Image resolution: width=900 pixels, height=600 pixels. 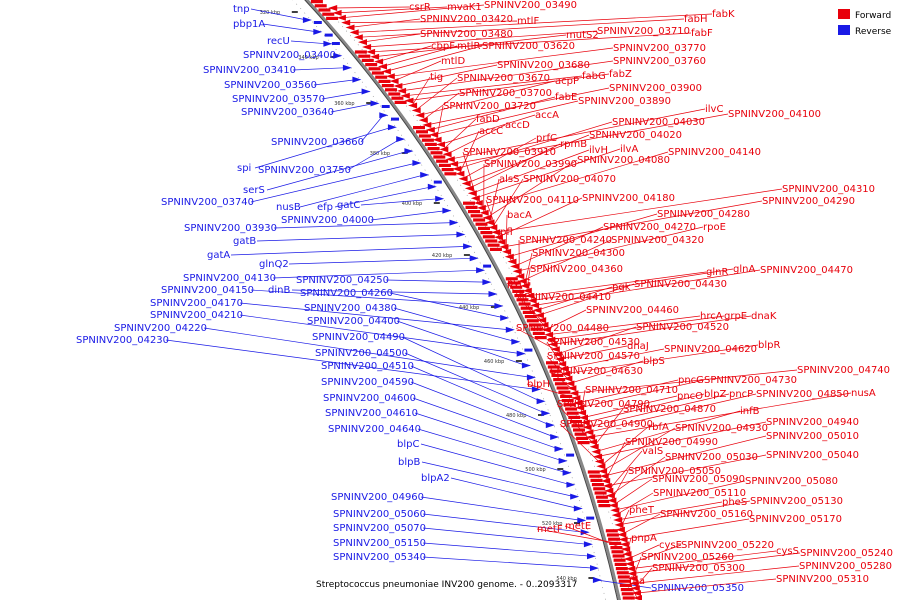 What do you see at coordinates (274, 264) in the screenshot?
I see `reverse-gene-label: glnQ2` at bounding box center [274, 264].